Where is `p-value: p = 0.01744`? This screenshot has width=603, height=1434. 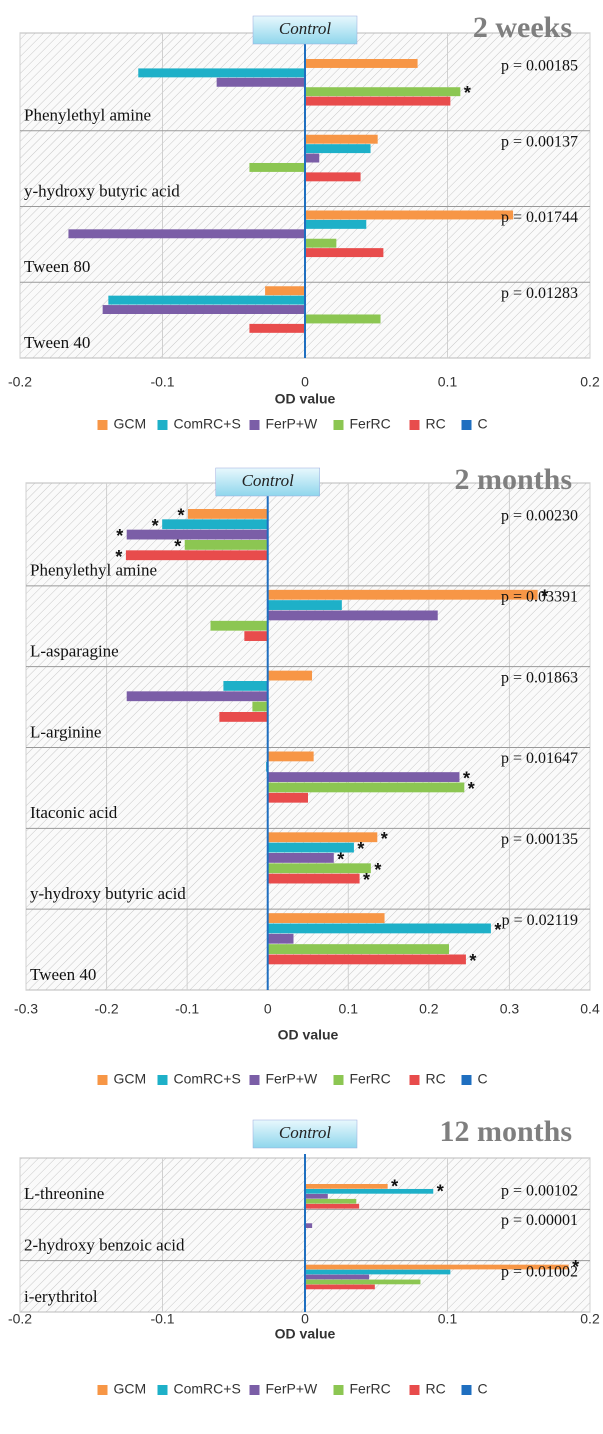
p-value: p = 0.01744 is located at coordinates (539, 217).